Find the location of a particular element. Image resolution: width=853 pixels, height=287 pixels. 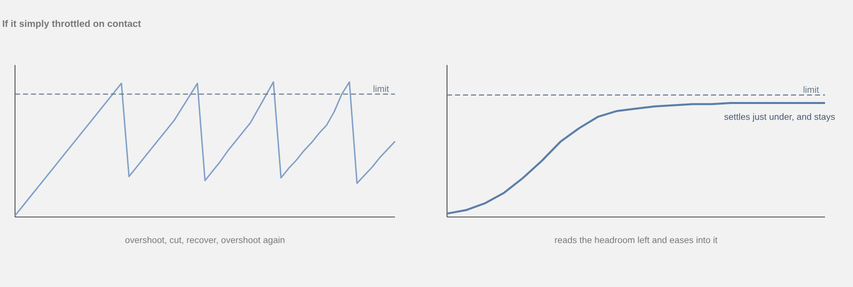

annotation: settles just under, and stays is located at coordinates (779, 117).